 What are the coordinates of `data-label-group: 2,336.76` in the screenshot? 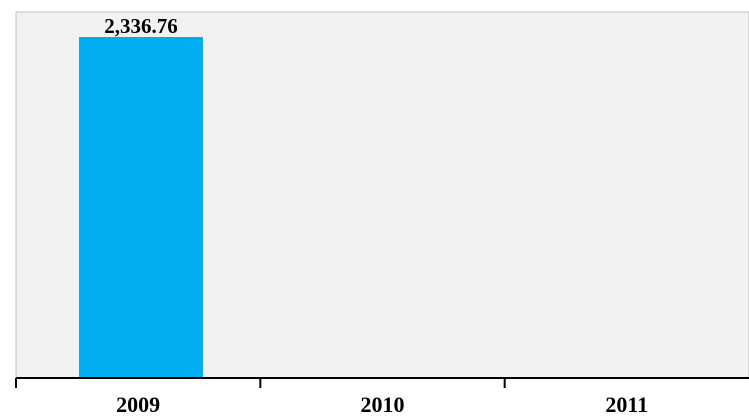 It's located at (141, 26).